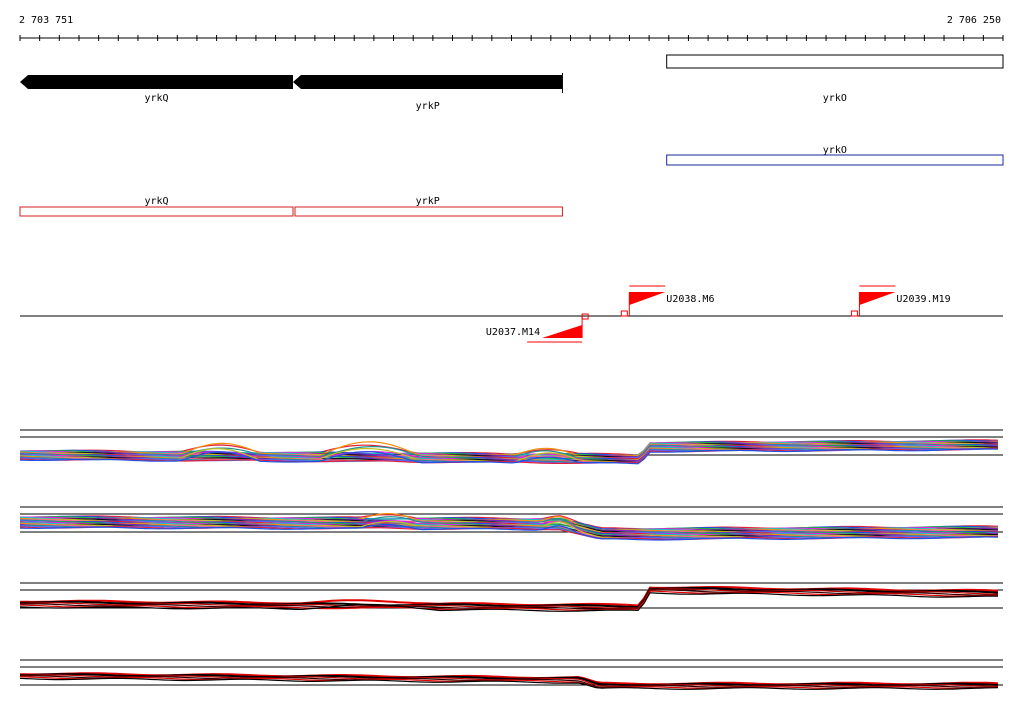 The width and height of the screenshot is (1024, 714). I want to click on annotation-yrkO, so click(835, 160).